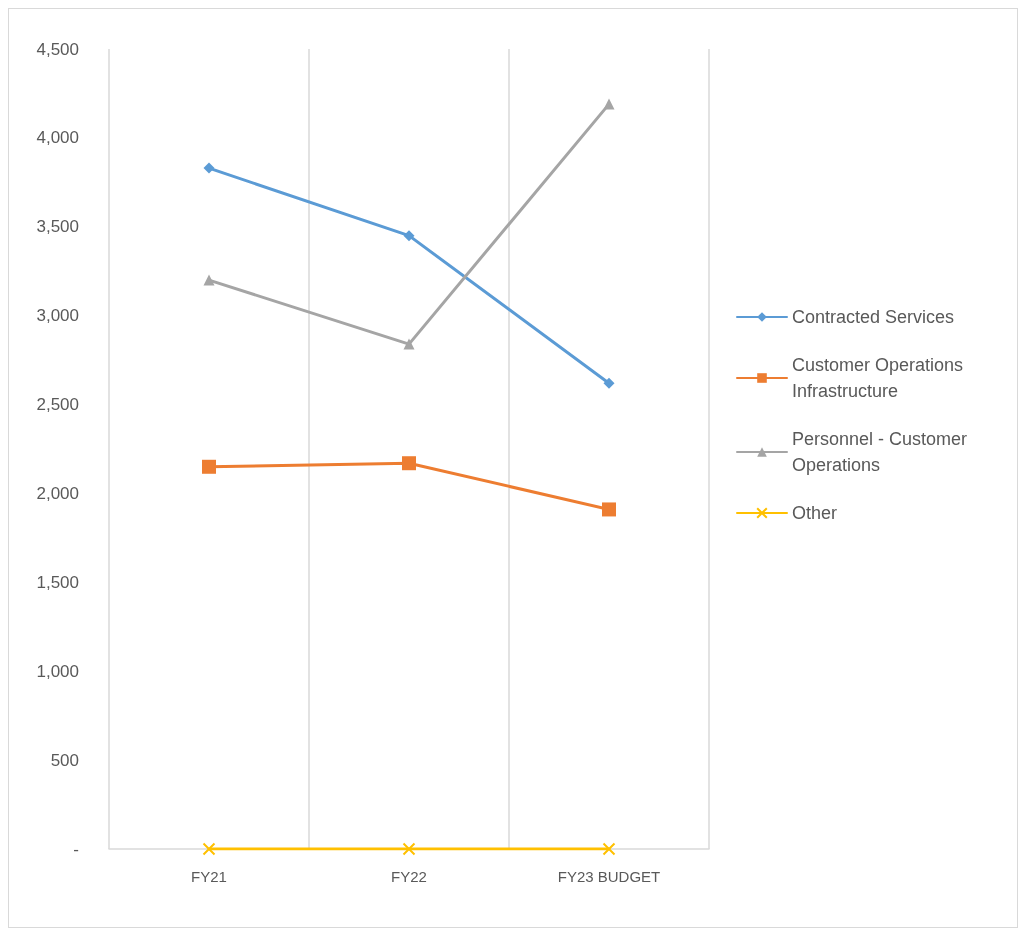 The width and height of the screenshot is (1027, 941). I want to click on legend-label: Personnel - Customer Operations, so click(882, 452).